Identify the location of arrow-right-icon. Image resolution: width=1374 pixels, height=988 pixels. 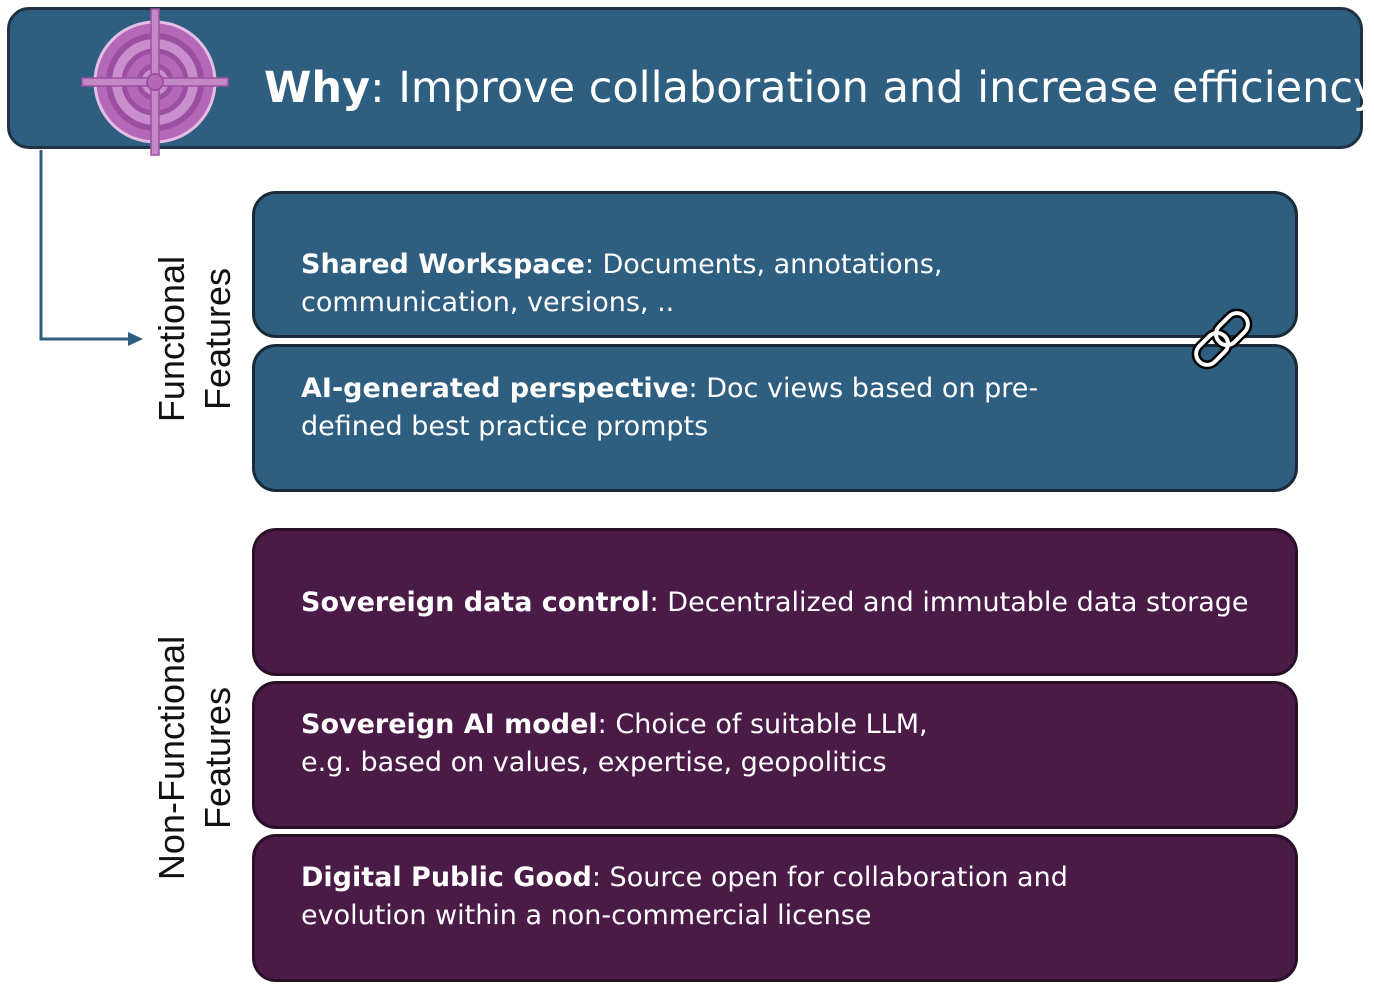
(135, 339).